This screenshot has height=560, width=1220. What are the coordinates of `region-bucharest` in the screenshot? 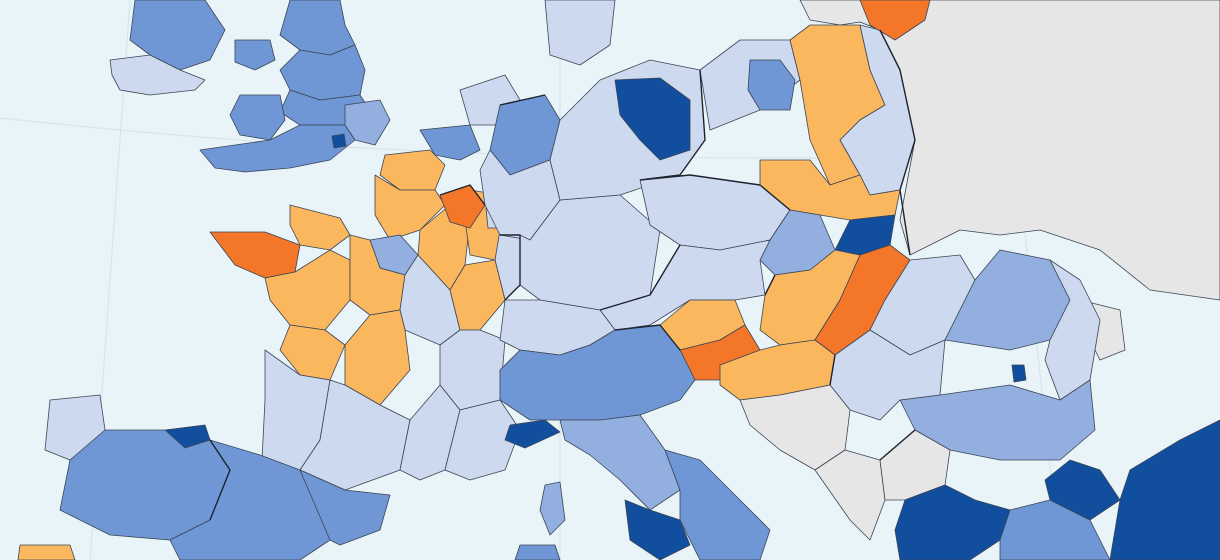 It's located at (1019, 373).